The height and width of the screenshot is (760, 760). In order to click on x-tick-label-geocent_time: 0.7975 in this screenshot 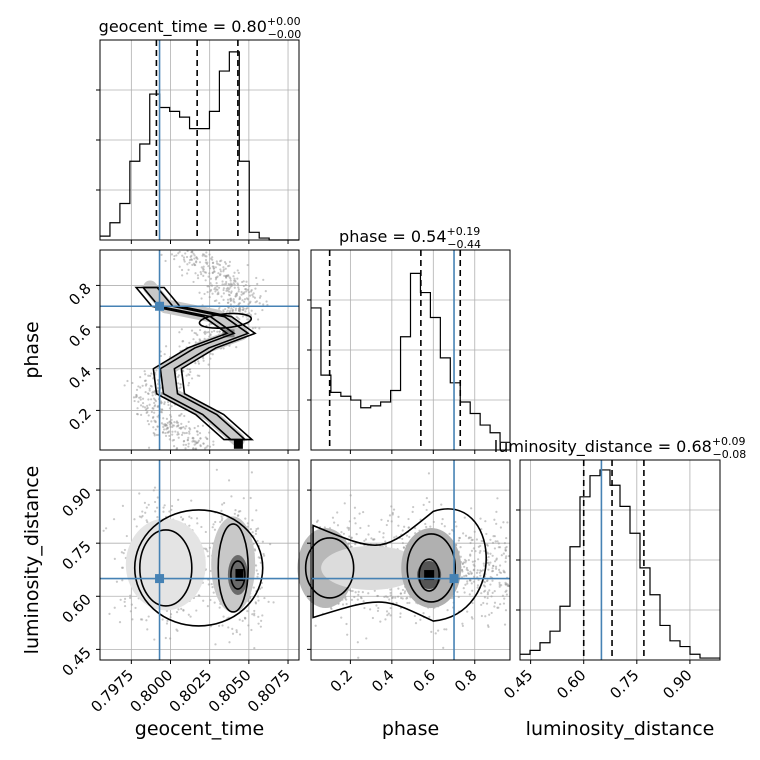, I will do `click(112, 691)`.